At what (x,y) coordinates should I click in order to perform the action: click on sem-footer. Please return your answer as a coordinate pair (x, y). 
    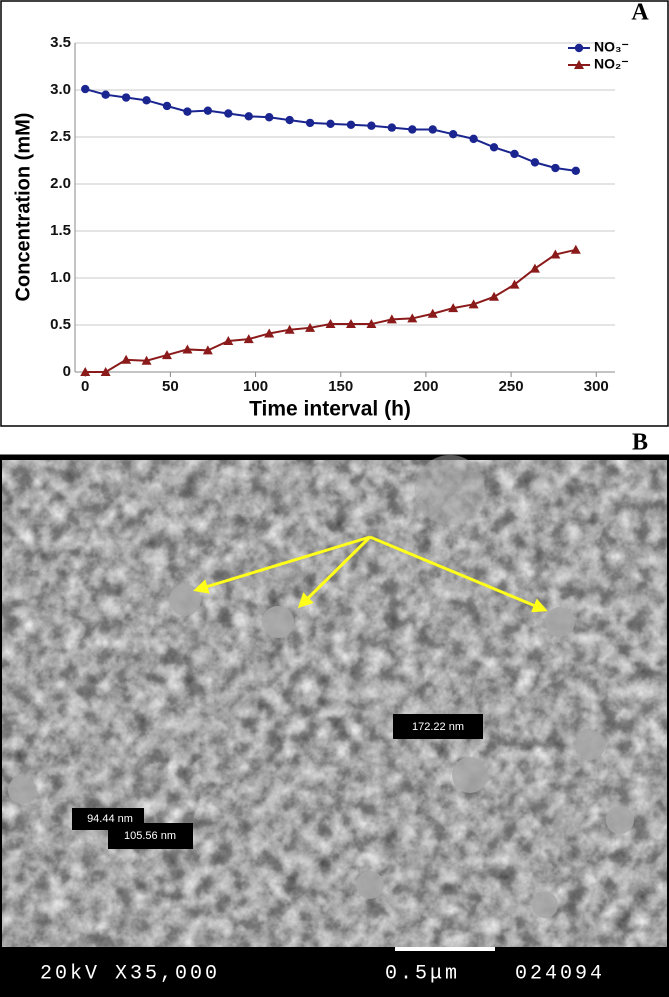
    Looking at the image, I should click on (334, 972).